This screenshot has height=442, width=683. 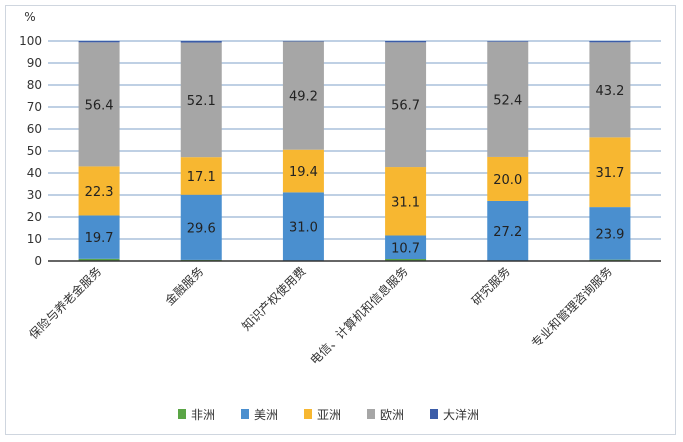 I want to click on data-label: 56.7, so click(x=405, y=106).